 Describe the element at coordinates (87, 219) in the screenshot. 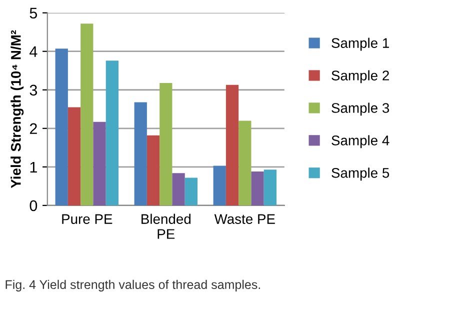

I see `x-tick-label: Pure PE` at that location.